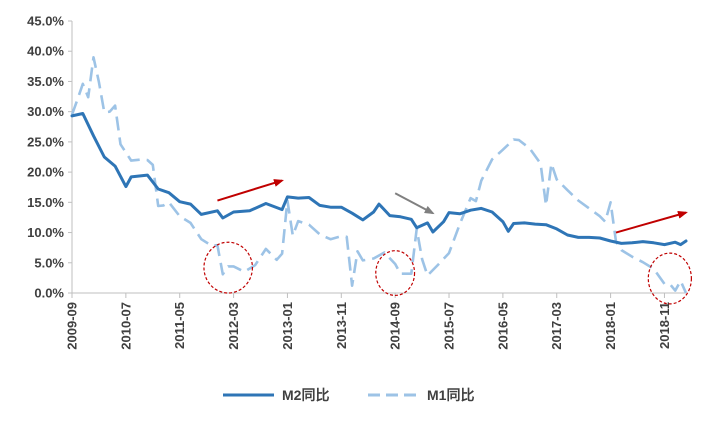  Describe the element at coordinates (348, 395) in the screenshot. I see `legend: M2同比 M1同比` at that location.